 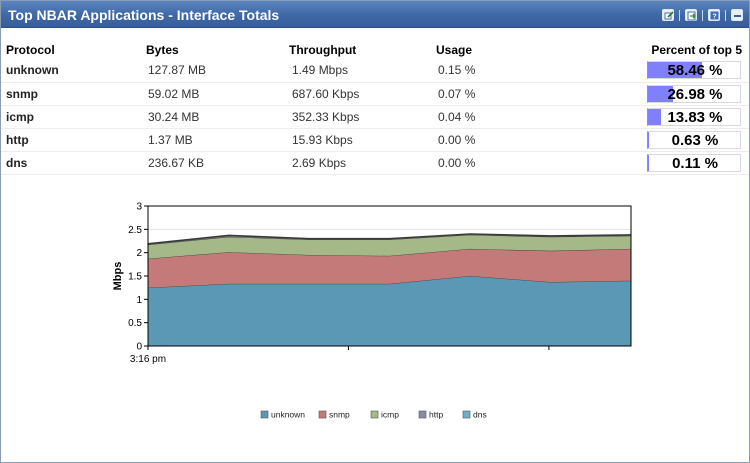 I want to click on chart-legend: unknown snmp icmp http dns, so click(x=373, y=415).